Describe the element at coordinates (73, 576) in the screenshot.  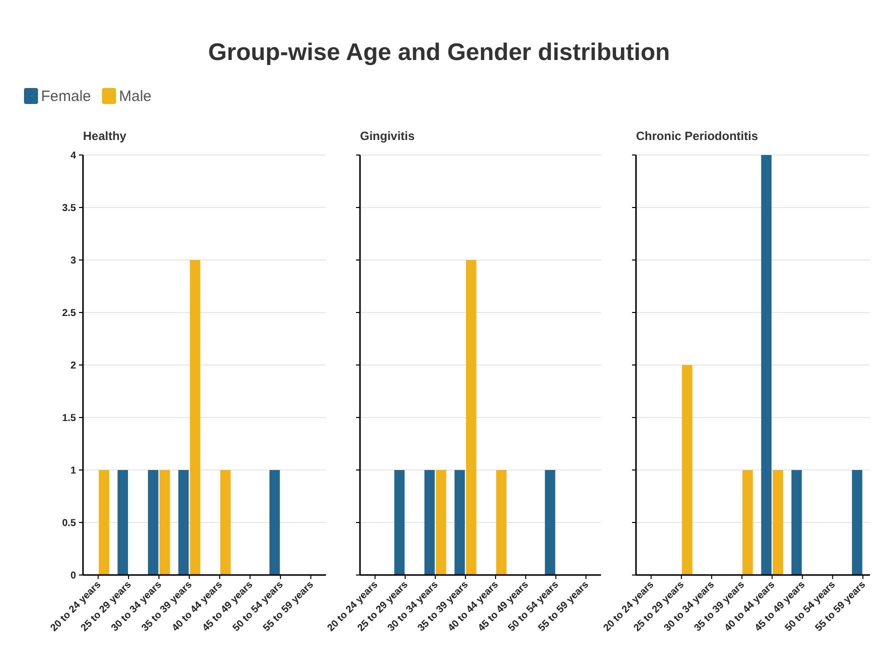
I see `y-tick-label: 0` at that location.